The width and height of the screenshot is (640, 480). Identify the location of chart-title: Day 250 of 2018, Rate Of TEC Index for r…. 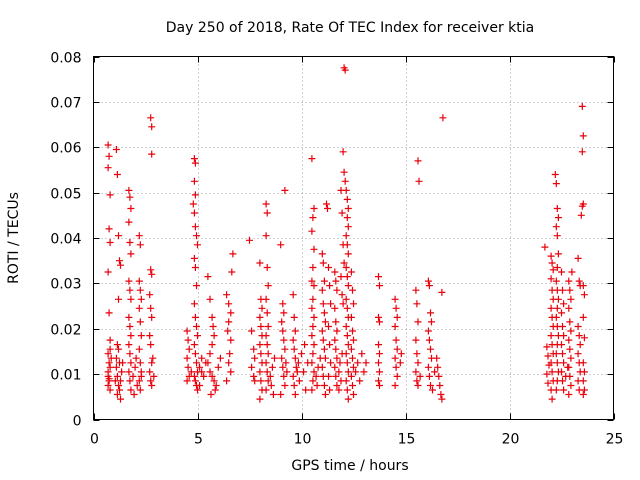
(350, 28).